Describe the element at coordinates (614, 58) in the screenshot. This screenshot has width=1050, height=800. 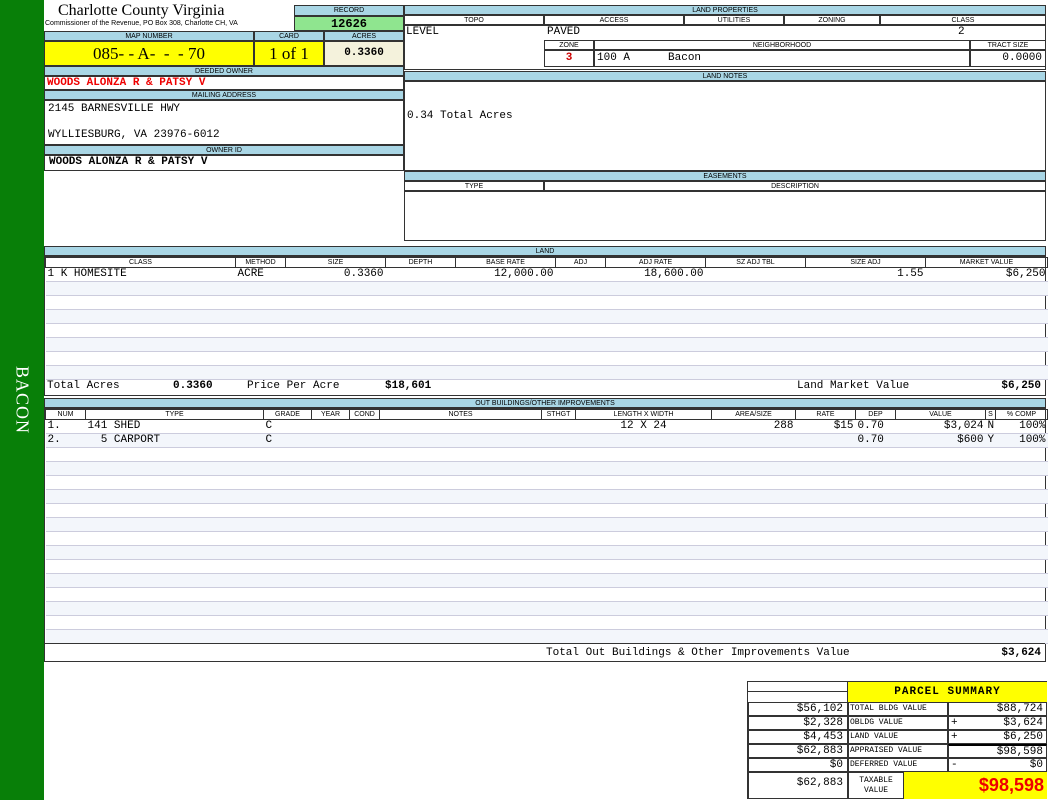
I see `neighborhood-code: 100 A` at that location.